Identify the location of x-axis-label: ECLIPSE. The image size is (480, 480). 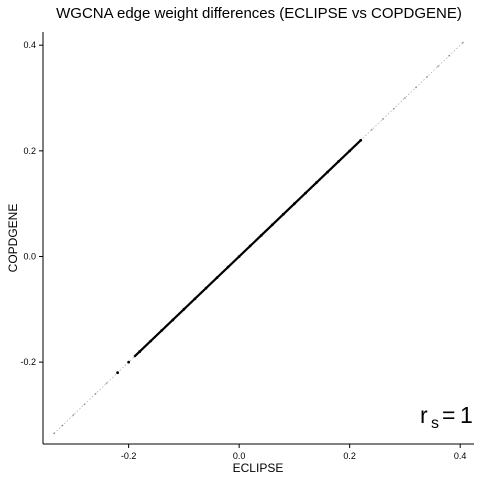
(258, 468).